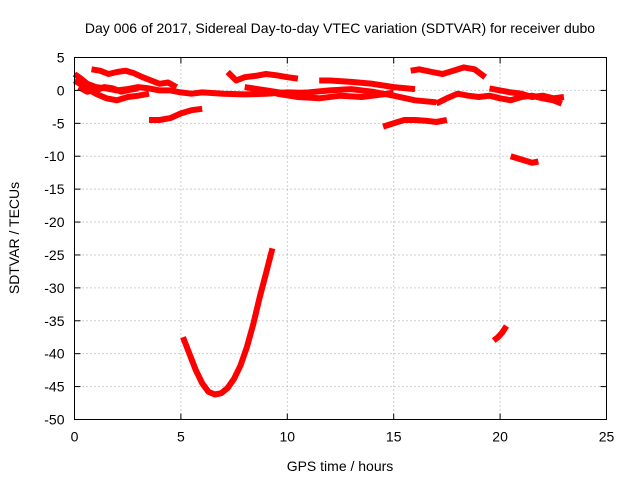  What do you see at coordinates (54, 288) in the screenshot?
I see `y-tick-label: -30` at bounding box center [54, 288].